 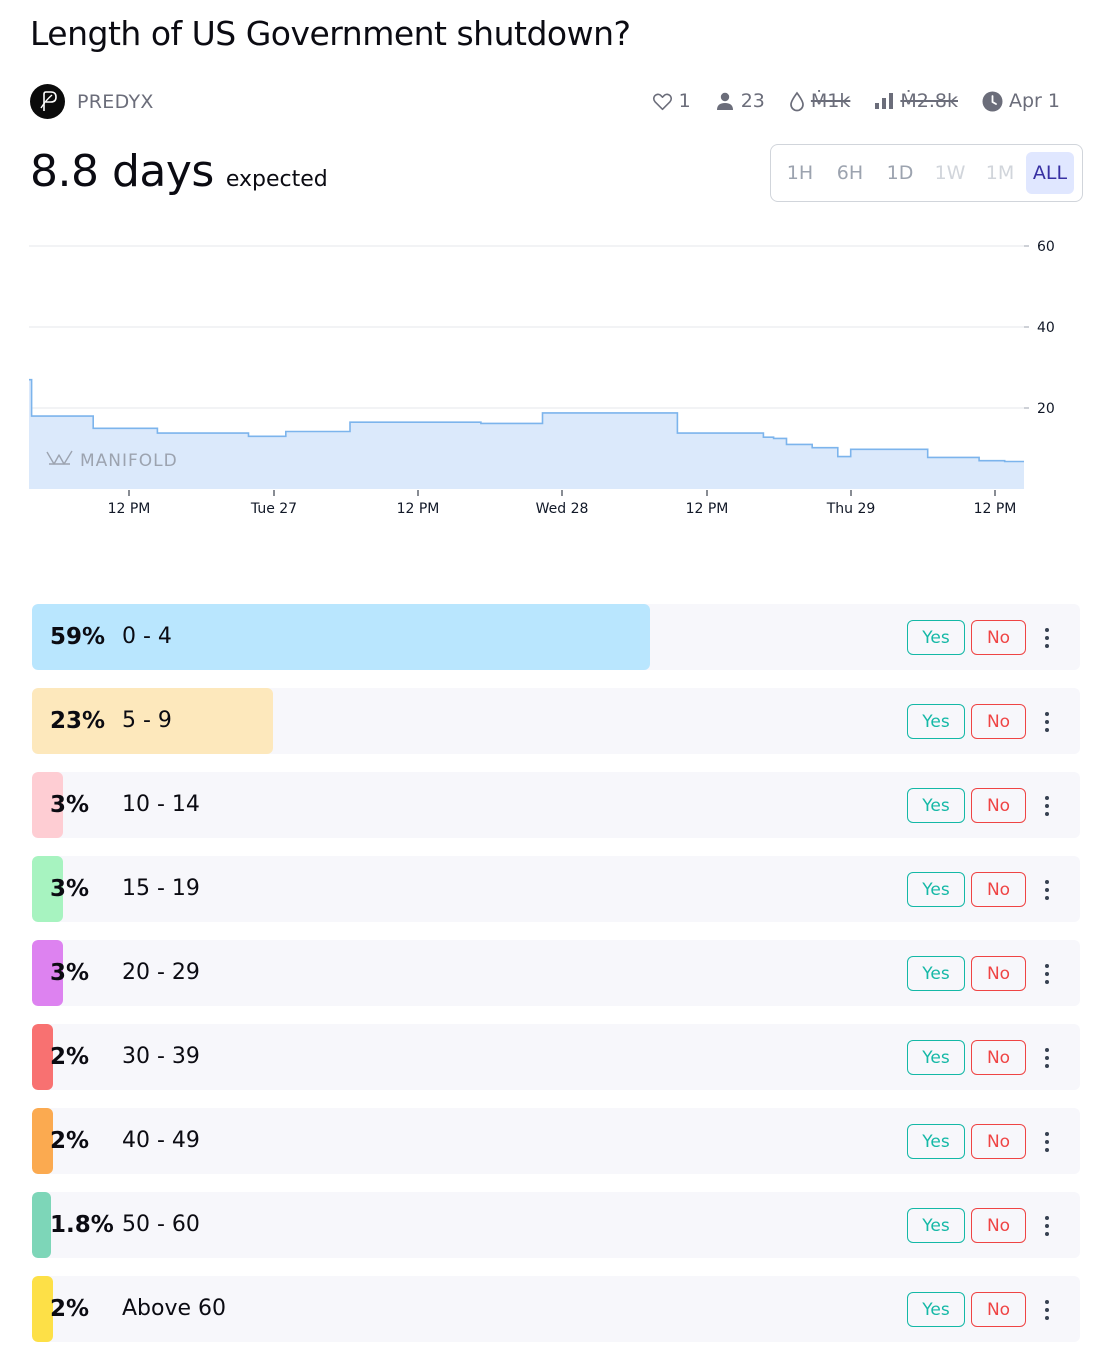 What do you see at coordinates (330, 33) in the screenshot?
I see `market-title: Length of US Government shutdown?` at bounding box center [330, 33].